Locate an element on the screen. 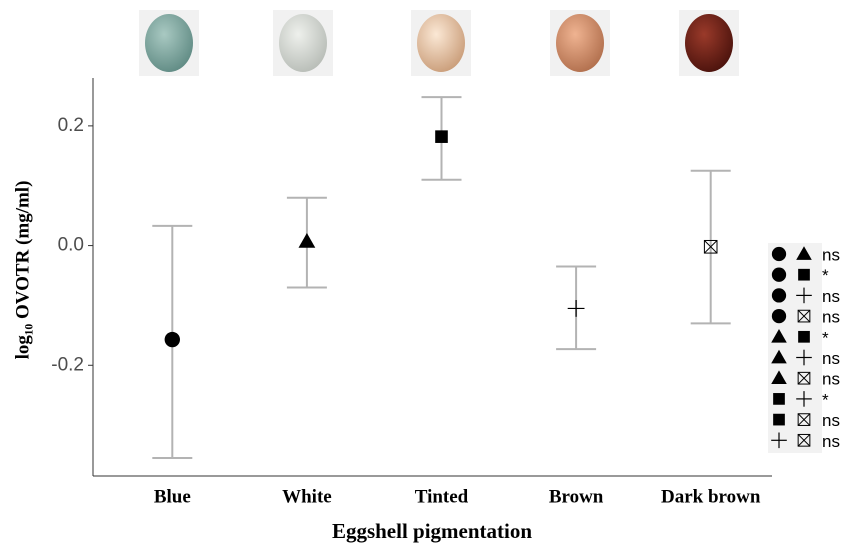 The width and height of the screenshot is (842, 548). x-tick-label: Dark brown is located at coordinates (711, 496).